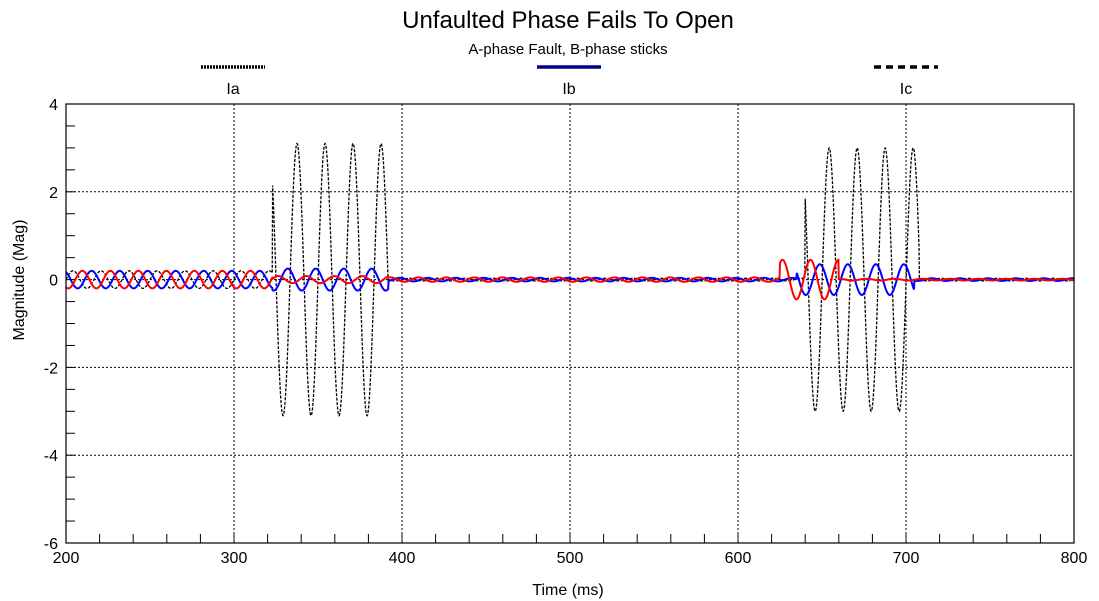 The height and width of the screenshot is (601, 1099). I want to click on legend-label: Ia, so click(232, 89).